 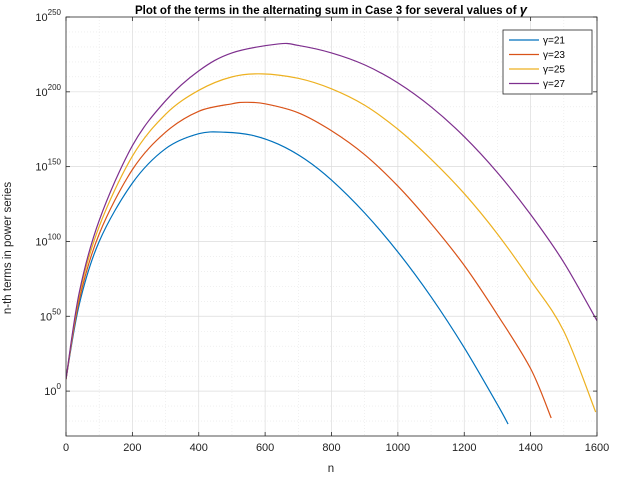 What do you see at coordinates (554, 55) in the screenshot?
I see `legend-label: γ=23` at bounding box center [554, 55].